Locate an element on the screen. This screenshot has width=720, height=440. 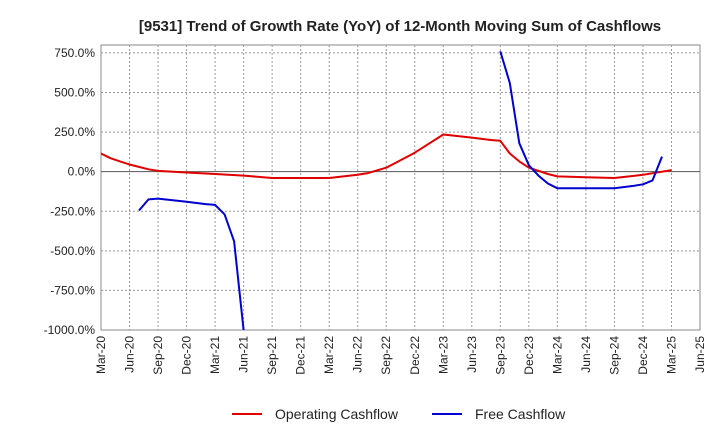
legend: Operating Cashflow Free Cashflow is located at coordinates (399, 414).